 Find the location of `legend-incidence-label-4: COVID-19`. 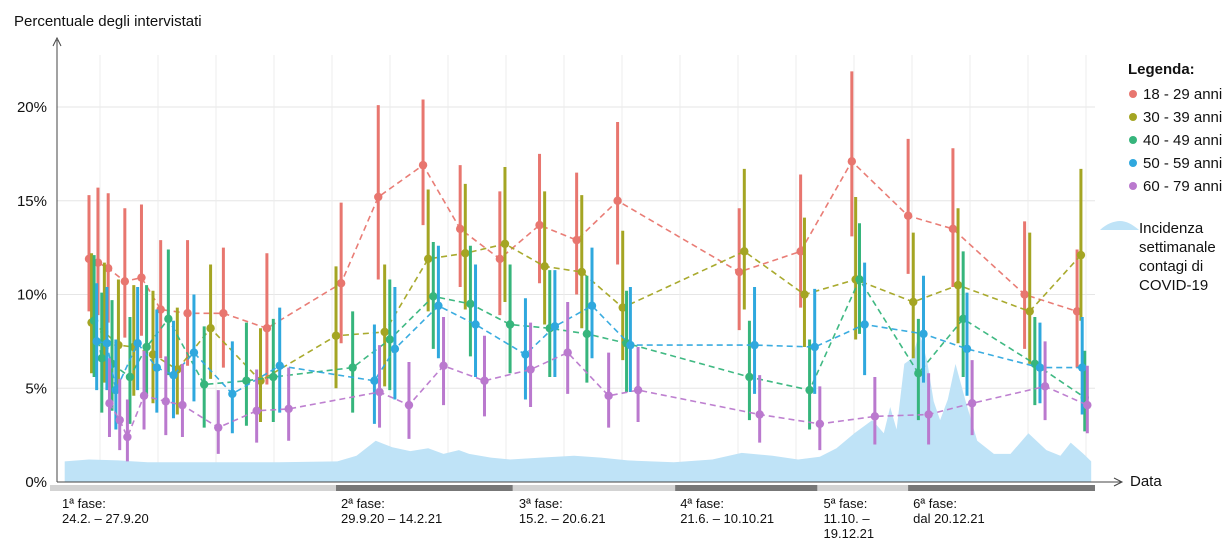

legend-incidence-label-4: COVID-19 is located at coordinates (1173, 285).